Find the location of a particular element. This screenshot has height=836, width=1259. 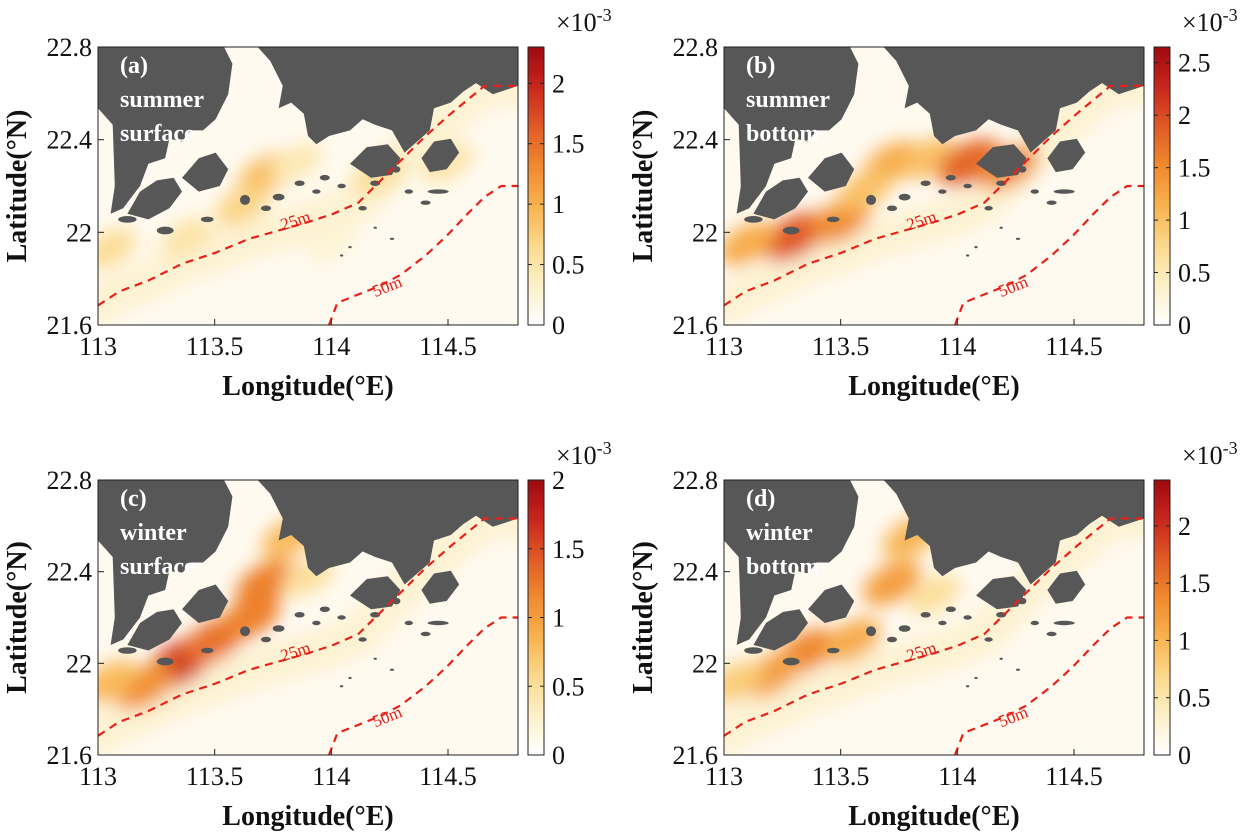

island-east is located at coordinates (375, 161).